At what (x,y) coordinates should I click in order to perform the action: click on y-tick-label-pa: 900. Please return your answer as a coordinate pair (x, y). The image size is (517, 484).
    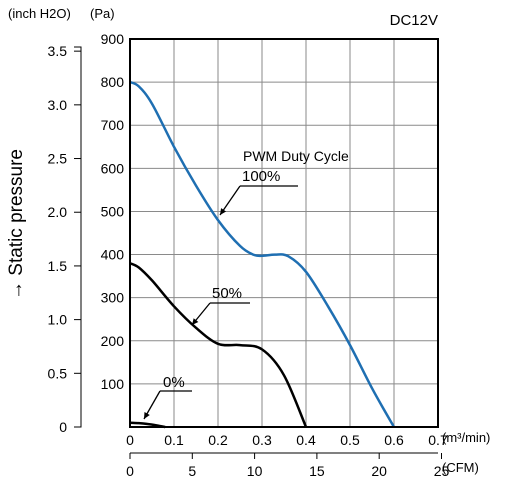
    Looking at the image, I should click on (113, 39).